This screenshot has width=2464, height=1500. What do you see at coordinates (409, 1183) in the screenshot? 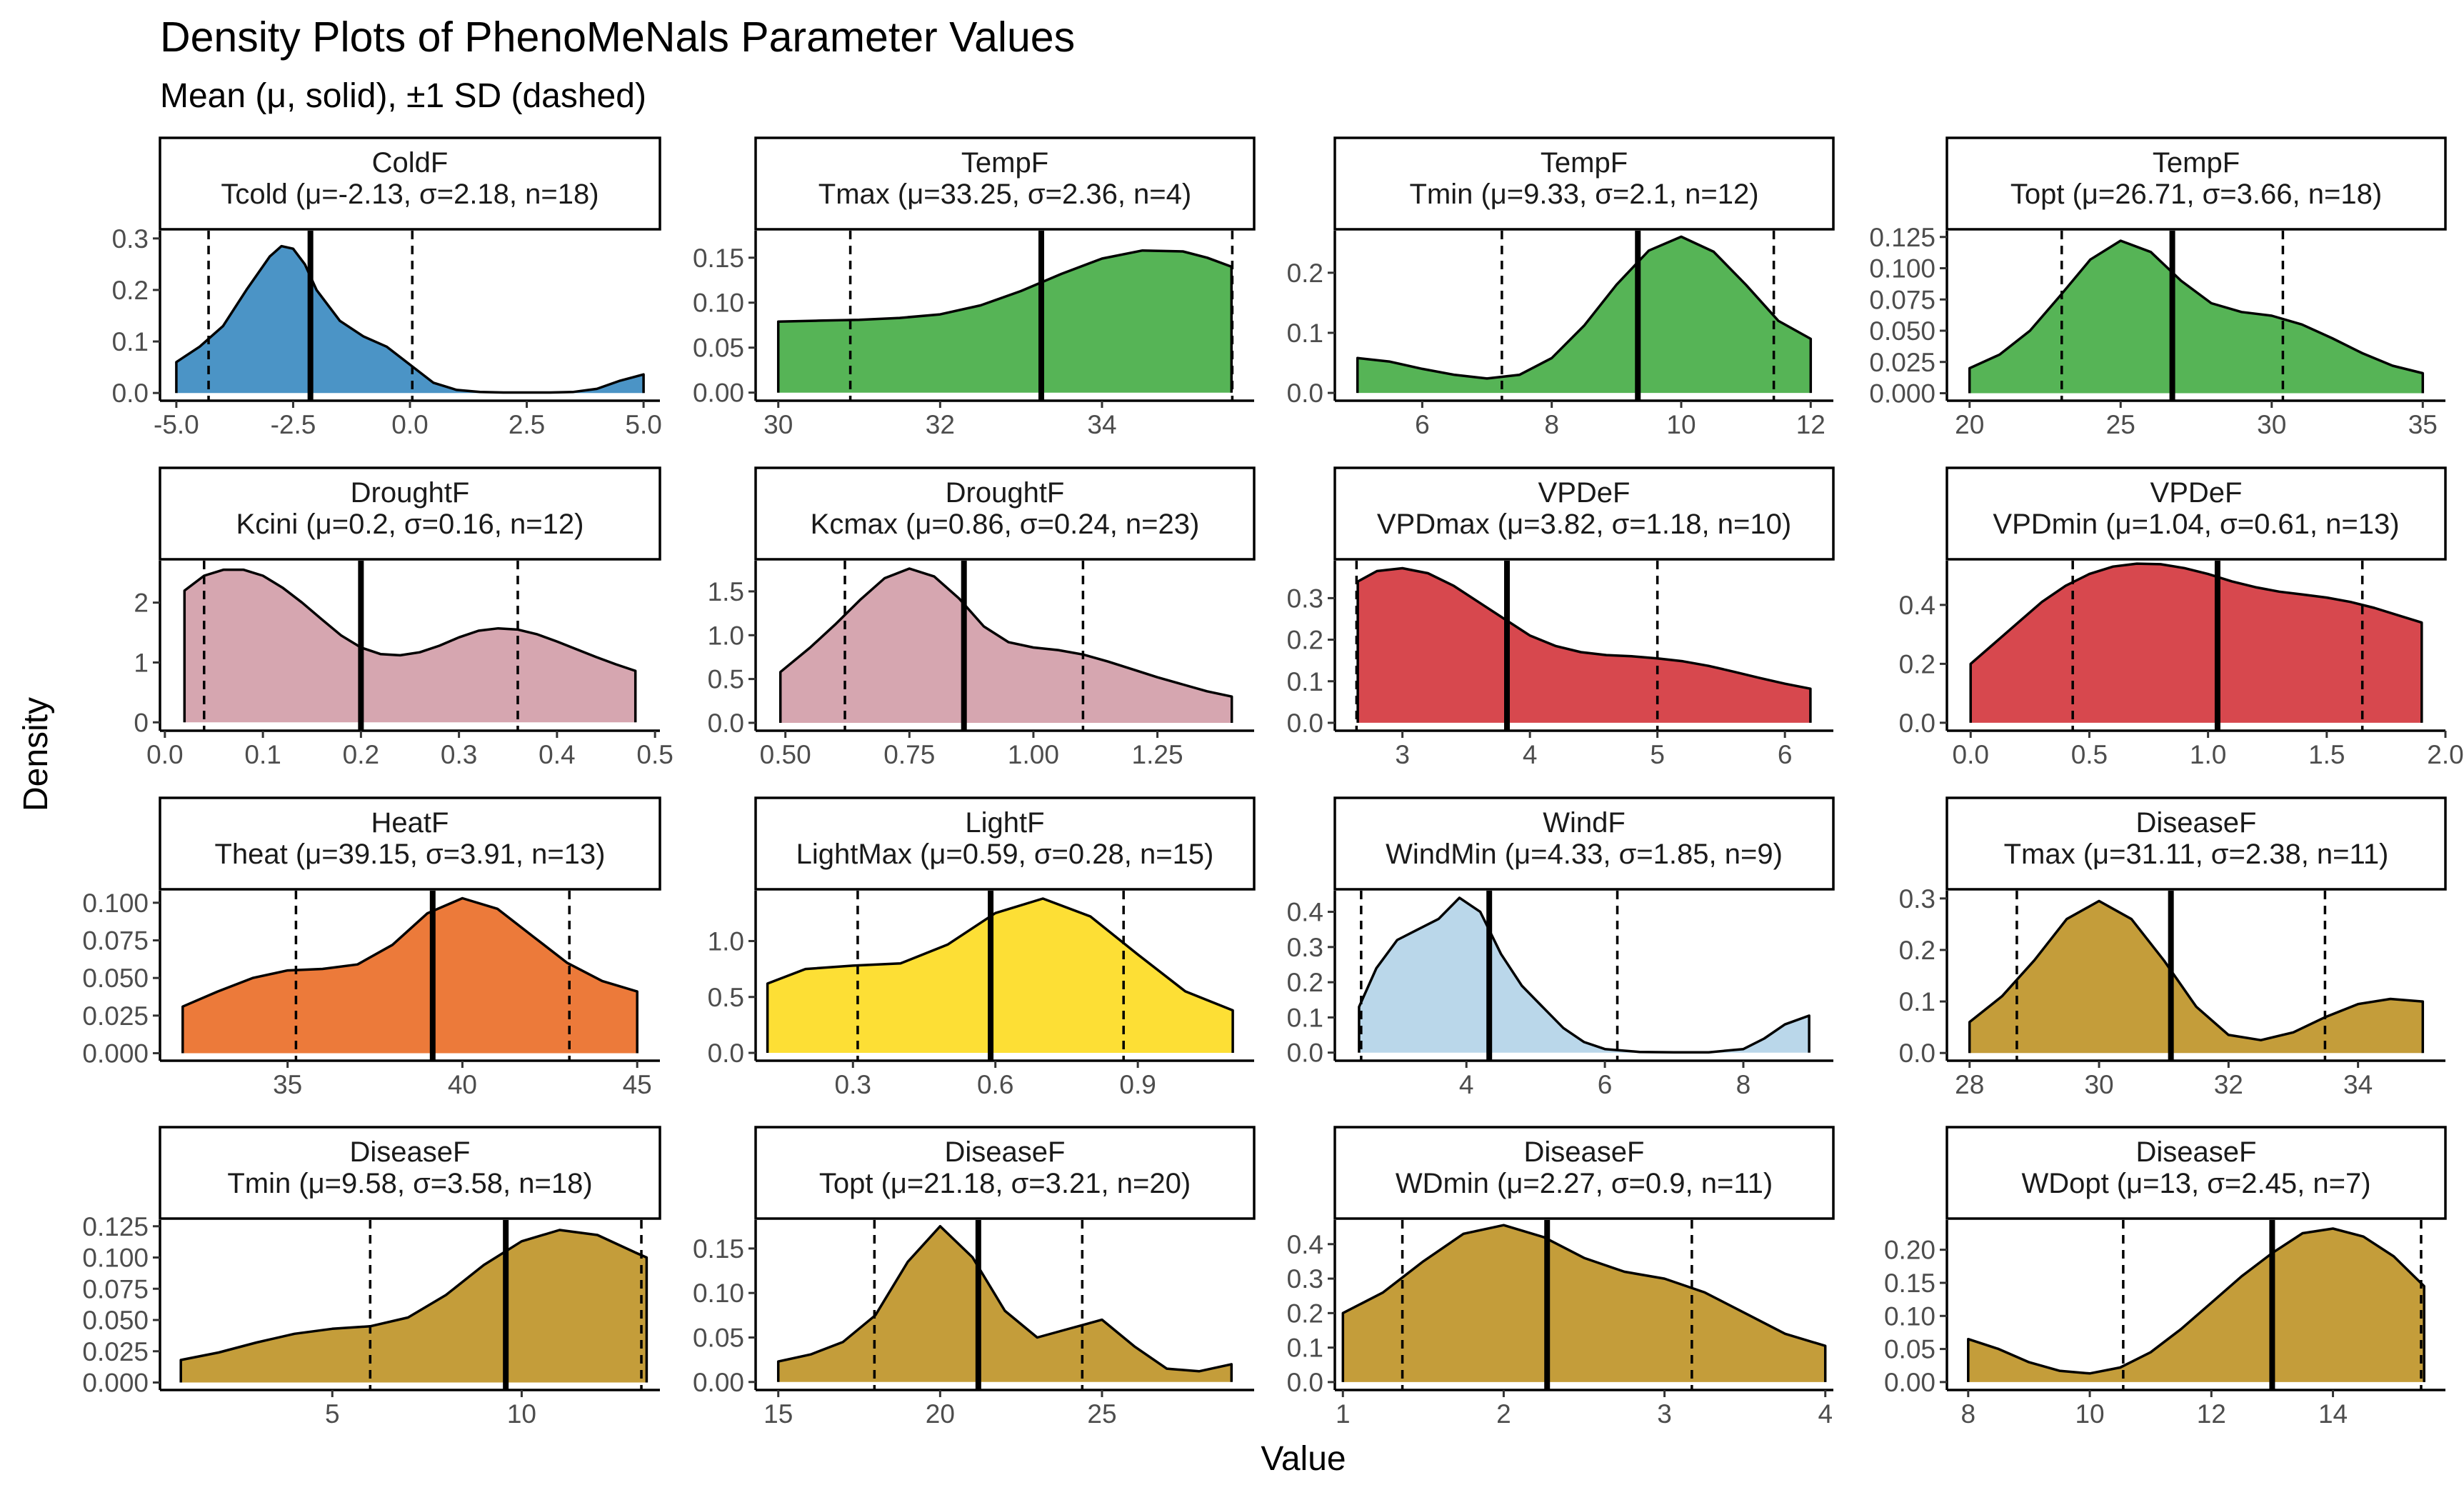
I see `strip-parameter-label: Tmin (μ=9.58, σ=3.58, n=18)` at bounding box center [409, 1183].